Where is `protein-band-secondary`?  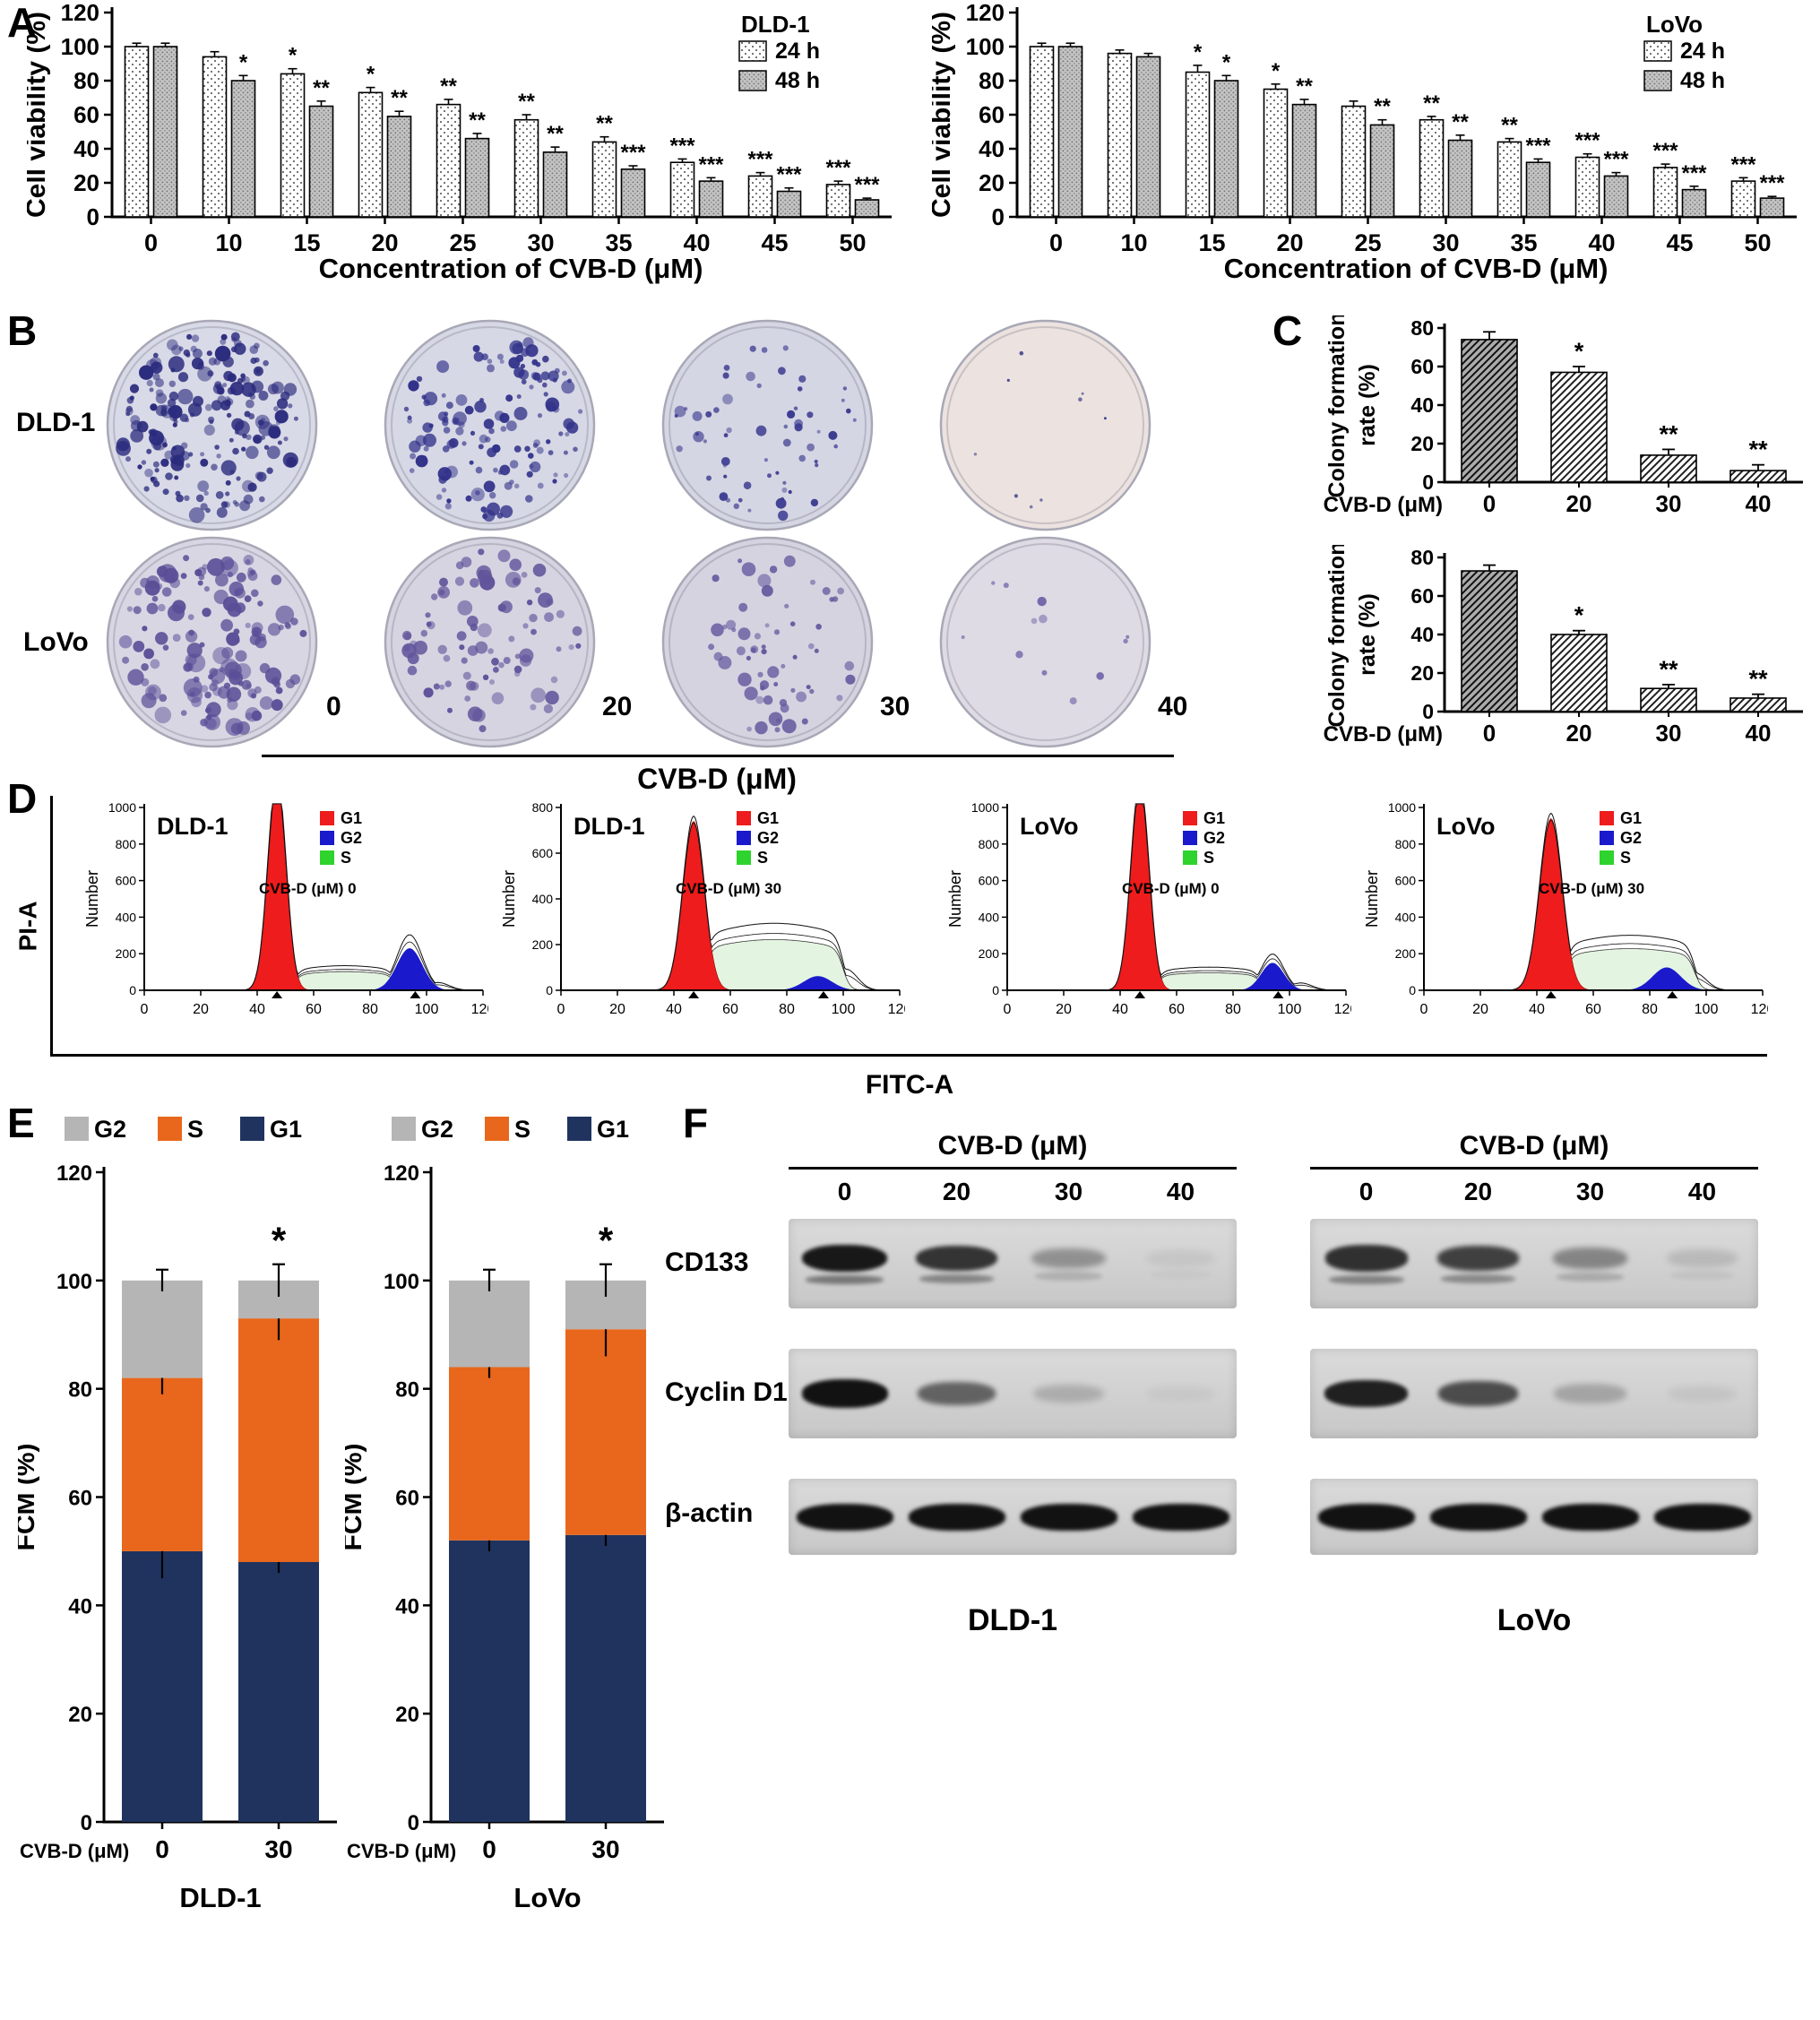 protein-band-secondary is located at coordinates (1068, 1277).